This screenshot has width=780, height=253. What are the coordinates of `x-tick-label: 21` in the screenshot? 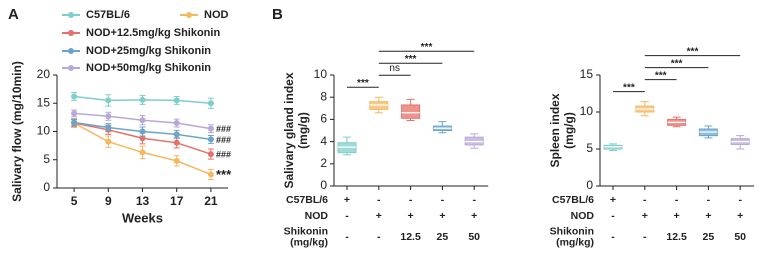 It's located at (211, 201).